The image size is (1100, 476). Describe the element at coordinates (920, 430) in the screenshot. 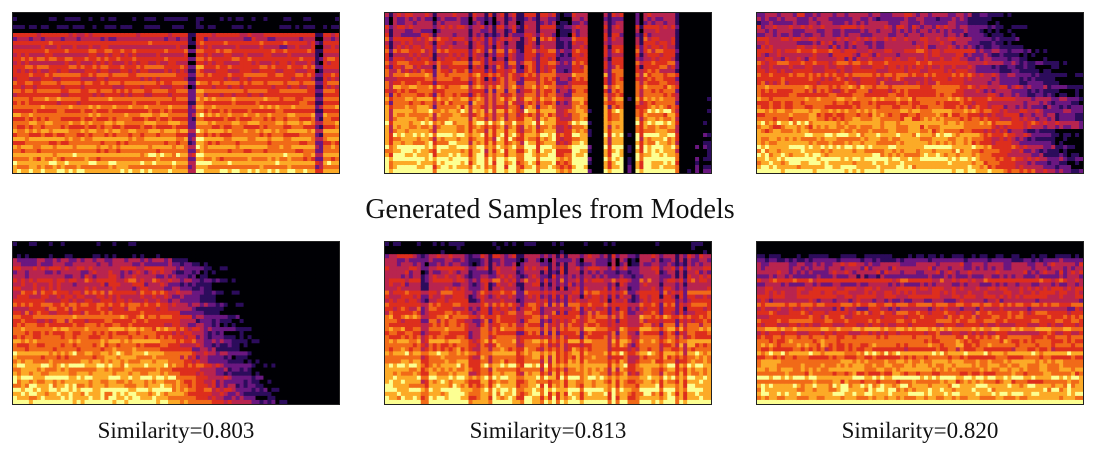

I see `similarity-caption-3: Similarity=0.820` at that location.